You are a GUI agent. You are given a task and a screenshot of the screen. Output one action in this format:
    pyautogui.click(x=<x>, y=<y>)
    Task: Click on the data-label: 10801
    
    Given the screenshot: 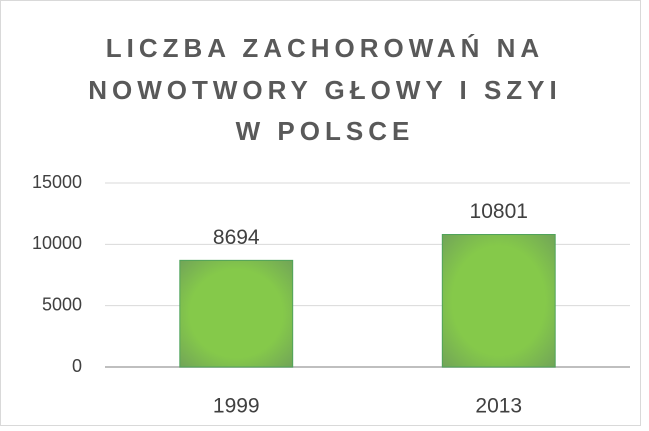 What is the action you would take?
    pyautogui.click(x=499, y=211)
    